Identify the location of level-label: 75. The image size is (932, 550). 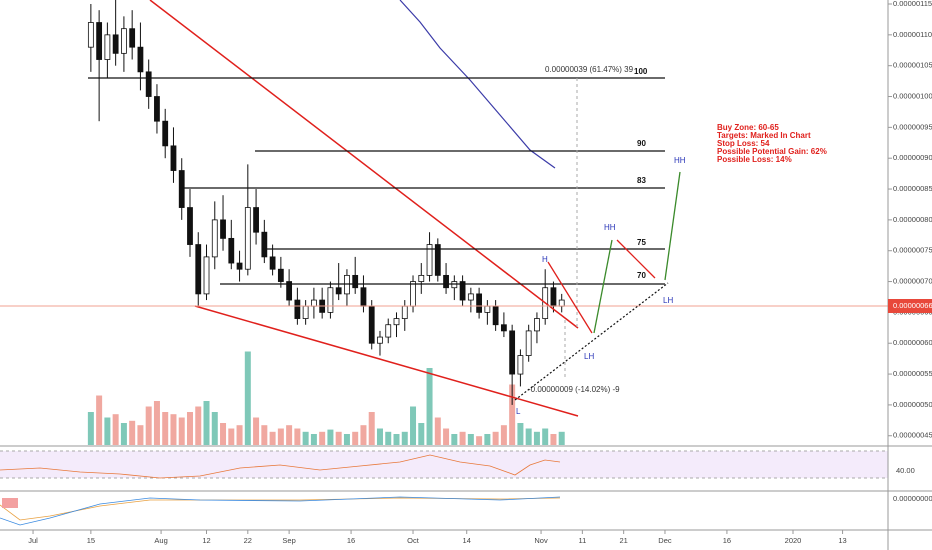
(641, 242).